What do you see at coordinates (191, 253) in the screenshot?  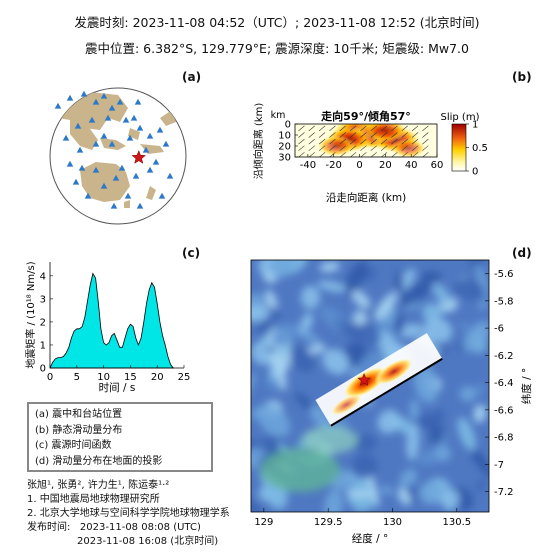 I see `panel-label-c: (c)` at bounding box center [191, 253].